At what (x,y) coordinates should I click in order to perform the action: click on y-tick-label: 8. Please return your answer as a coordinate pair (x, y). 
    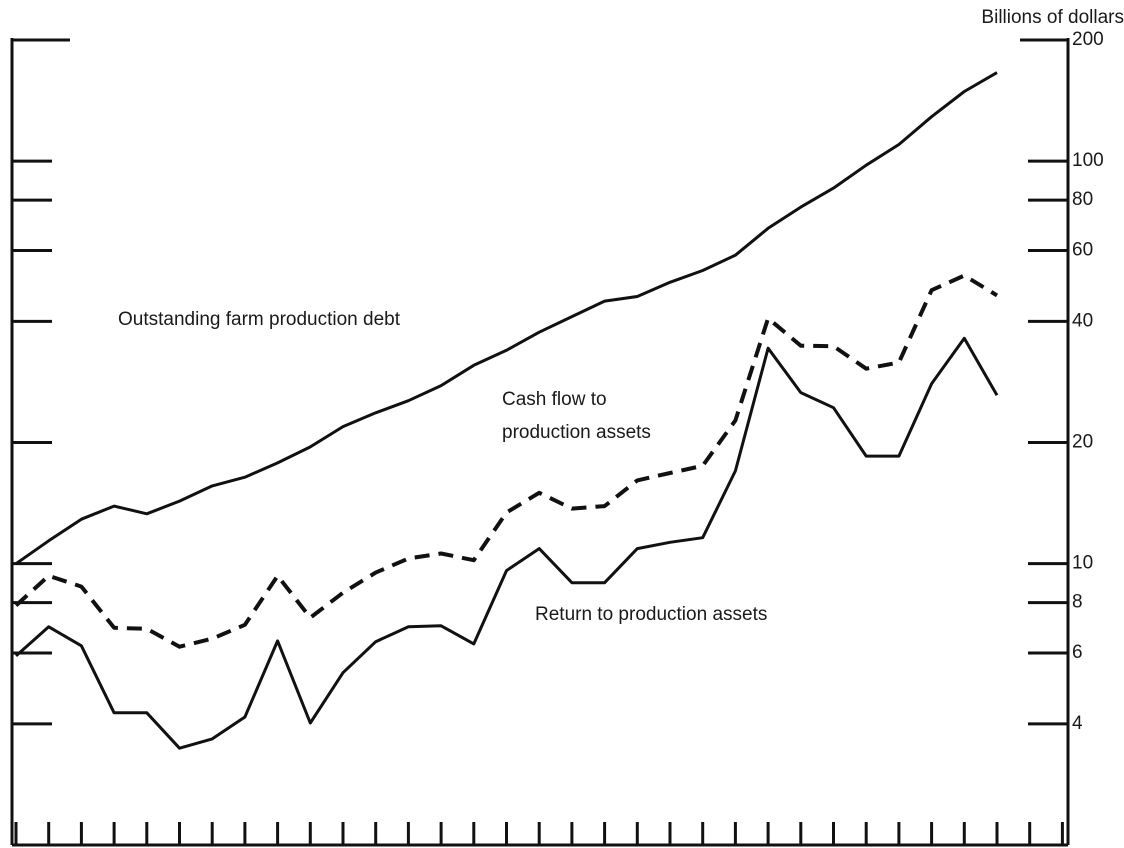
    Looking at the image, I should click on (1077, 602).